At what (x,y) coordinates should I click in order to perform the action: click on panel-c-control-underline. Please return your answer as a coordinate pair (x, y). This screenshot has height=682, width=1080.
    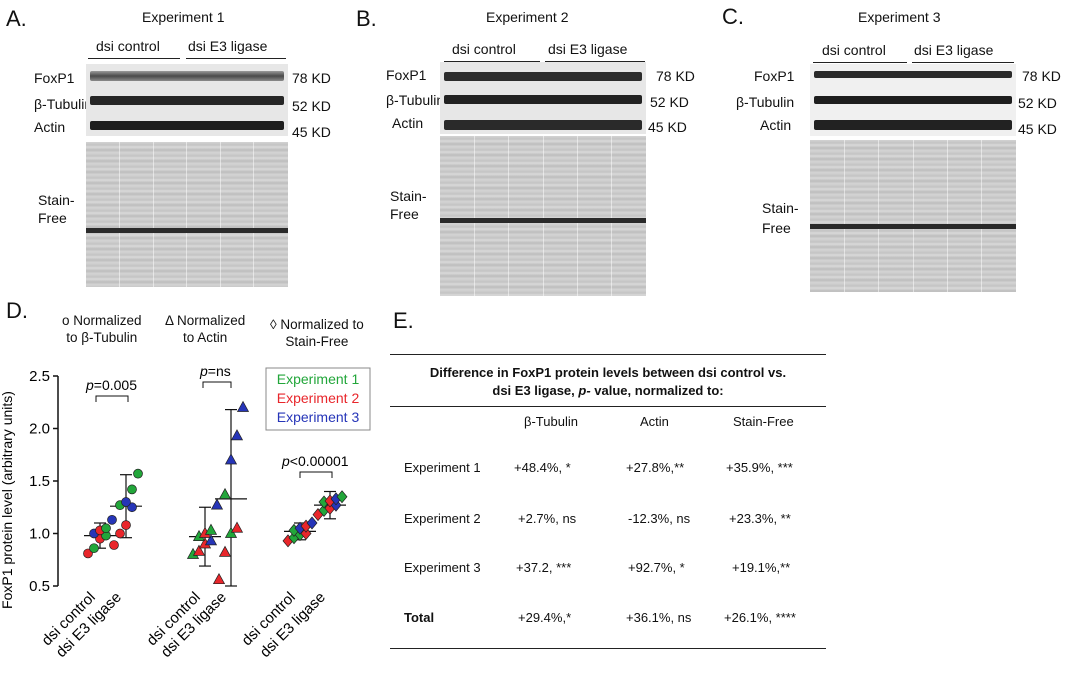
    Looking at the image, I should click on (860, 62).